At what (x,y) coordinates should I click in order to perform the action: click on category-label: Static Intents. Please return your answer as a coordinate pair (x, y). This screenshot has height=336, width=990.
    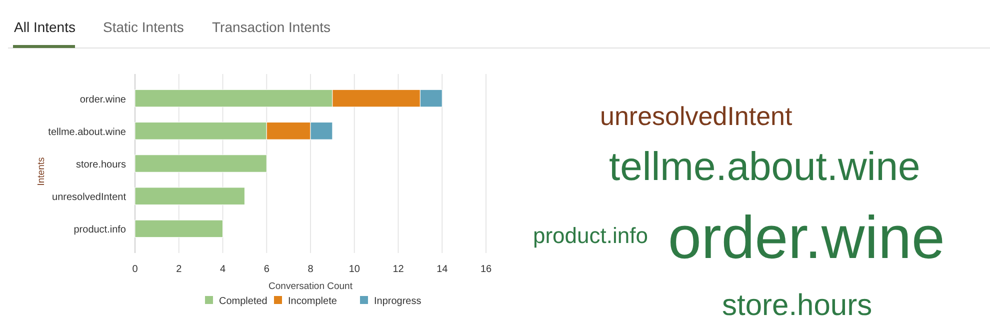
    Looking at the image, I should click on (143, 27).